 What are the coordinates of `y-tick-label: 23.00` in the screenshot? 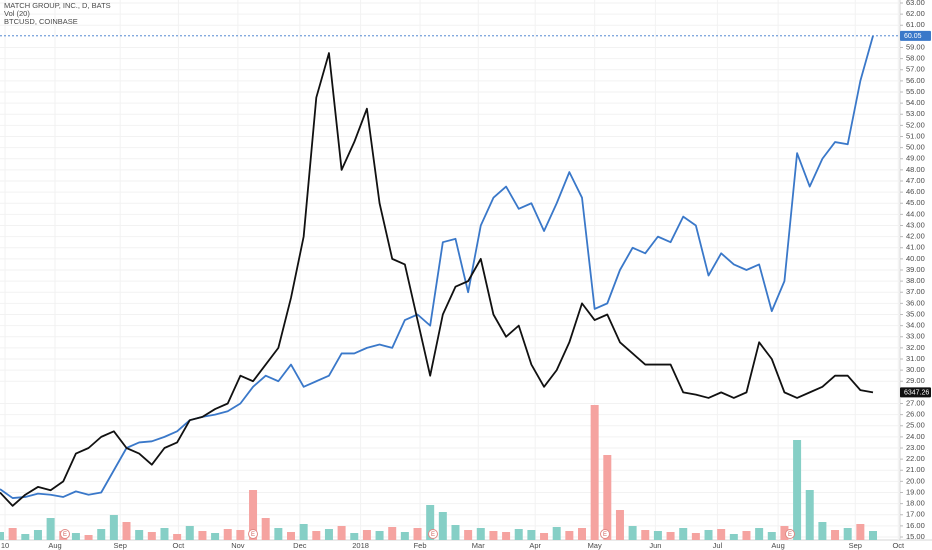 It's located at (915, 447).